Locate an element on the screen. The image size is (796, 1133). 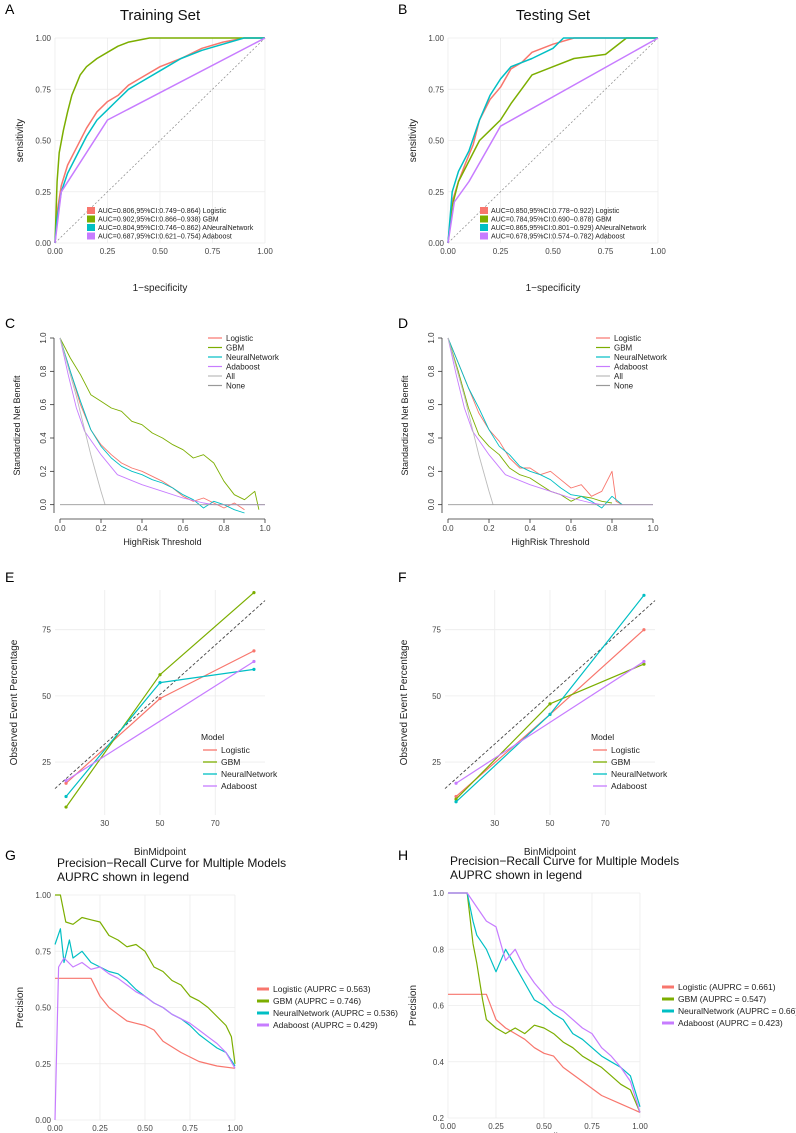
legend-label: AUC=0.784,95%CI:0.690−0.878) GBM is located at coordinates (551, 220).